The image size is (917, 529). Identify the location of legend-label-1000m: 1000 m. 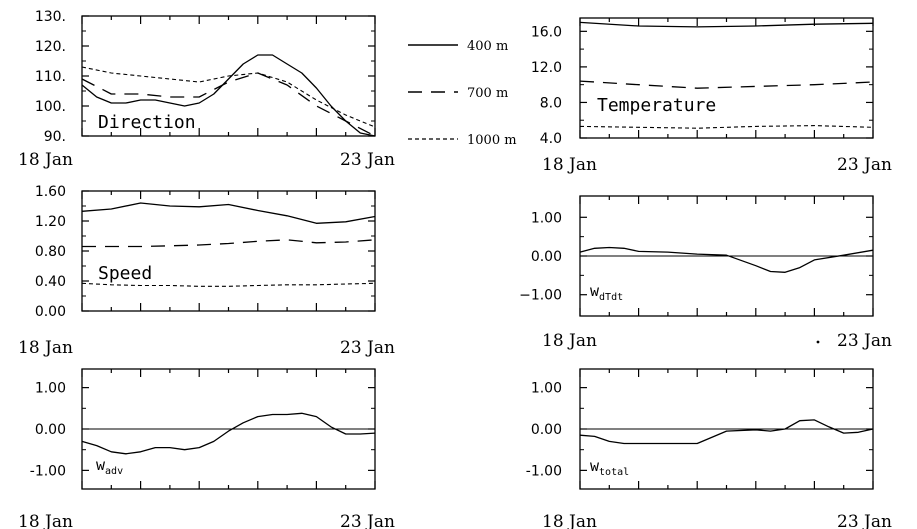
(492, 140).